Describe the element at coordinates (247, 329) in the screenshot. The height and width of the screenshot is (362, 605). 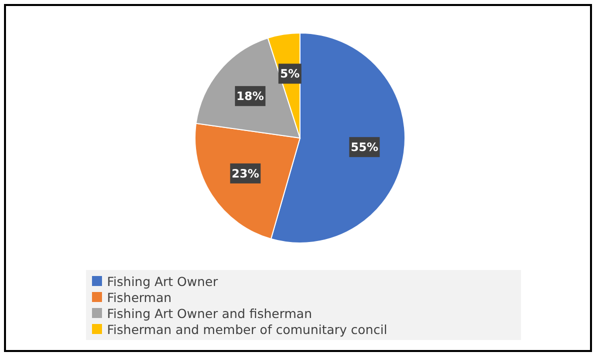
I see `legend-label: Fisherman and member of comunitary concil` at that location.